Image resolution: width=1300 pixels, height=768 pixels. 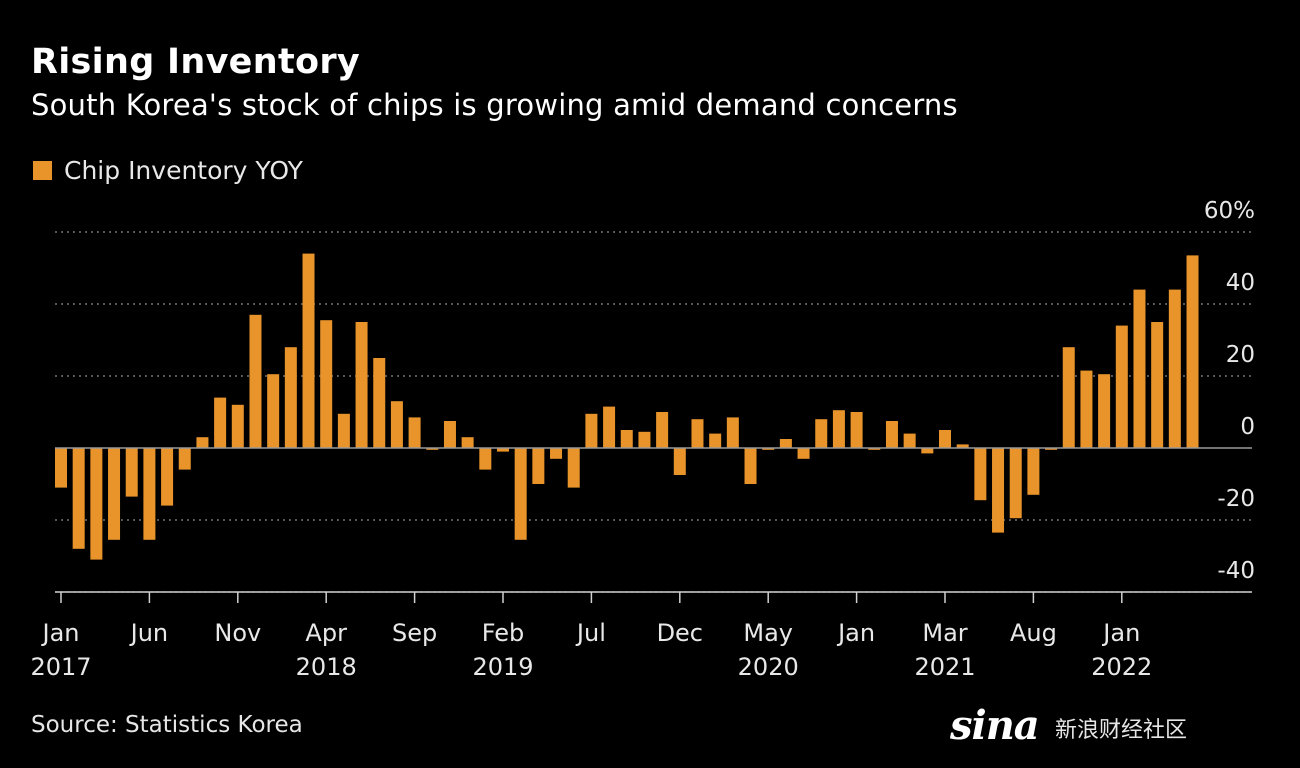 I want to click on source-note: Source: Statistics Korea, so click(x=167, y=725).